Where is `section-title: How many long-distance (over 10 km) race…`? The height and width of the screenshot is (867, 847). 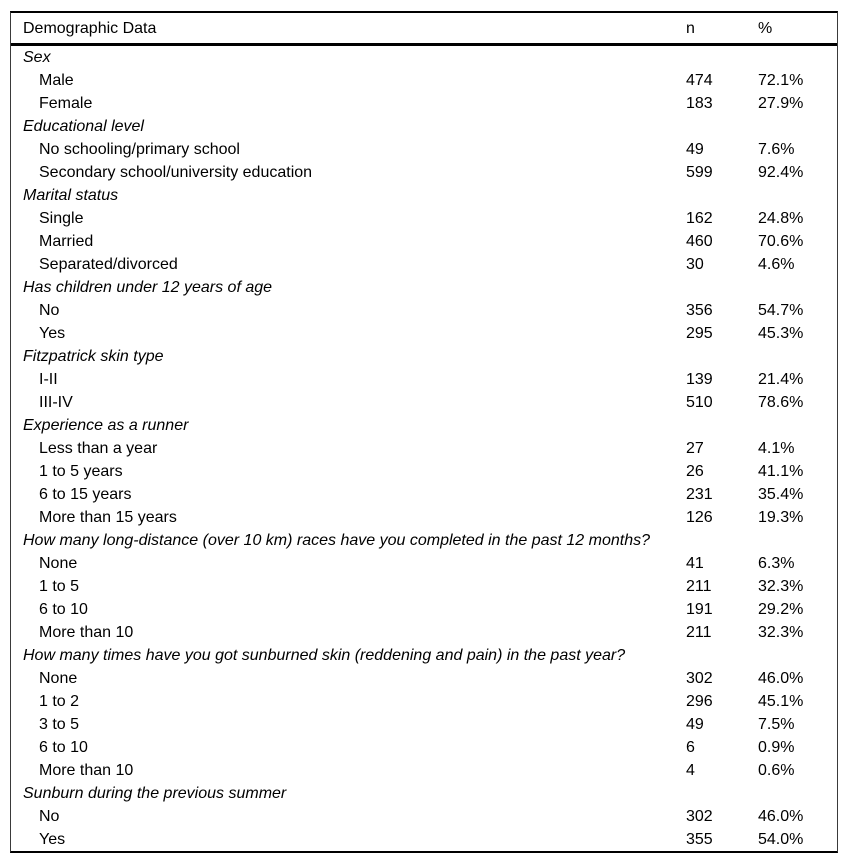
section-title: How many long-distance (over 10 km) race… is located at coordinates (336, 540).